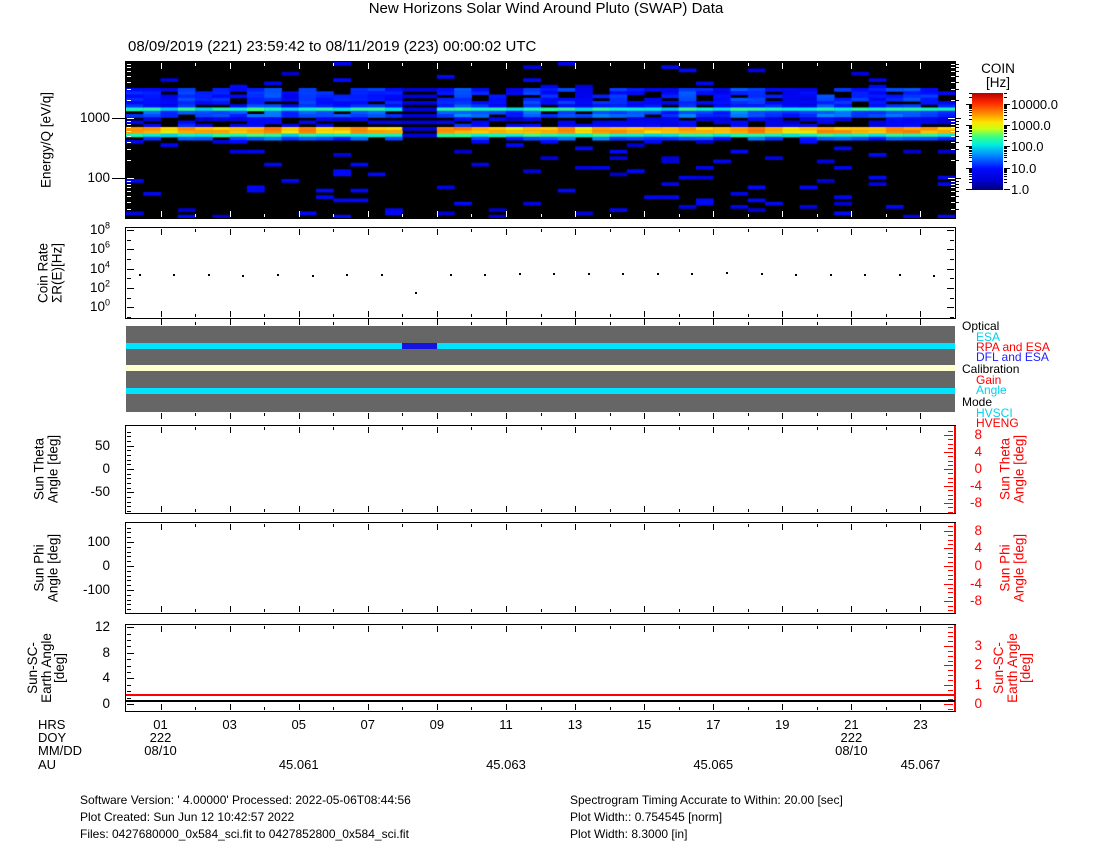 The width and height of the screenshot is (1100, 850). I want to click on colorbar-tick-label: 10000.0, so click(1034, 104).